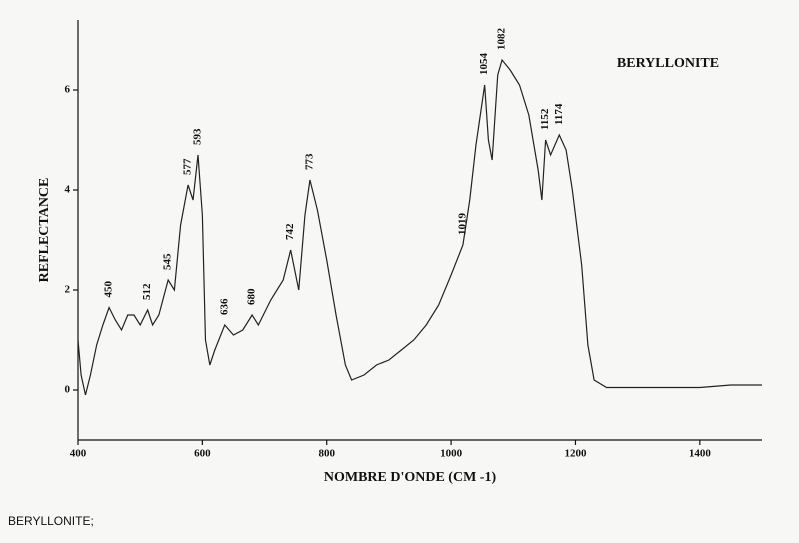 The width and height of the screenshot is (799, 543). What do you see at coordinates (147, 291) in the screenshot?
I see `peak-label: 512` at bounding box center [147, 291].